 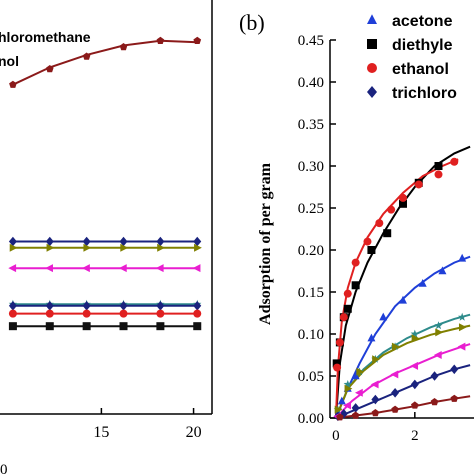 I want to click on panel-b-y-tick-label: 0.10, so click(x=311, y=335).